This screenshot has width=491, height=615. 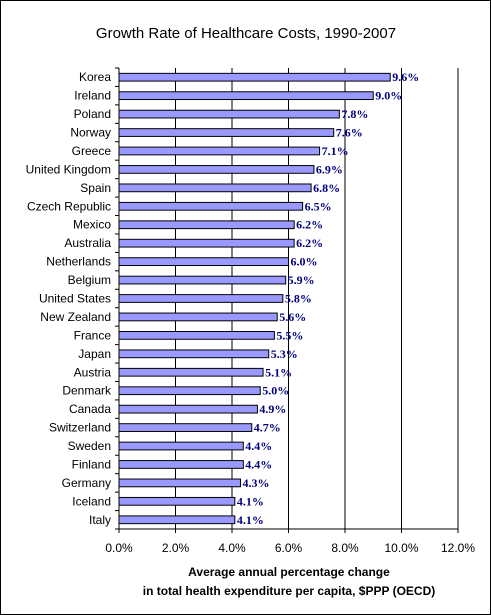 I want to click on category-label: Spain, so click(x=95, y=188).